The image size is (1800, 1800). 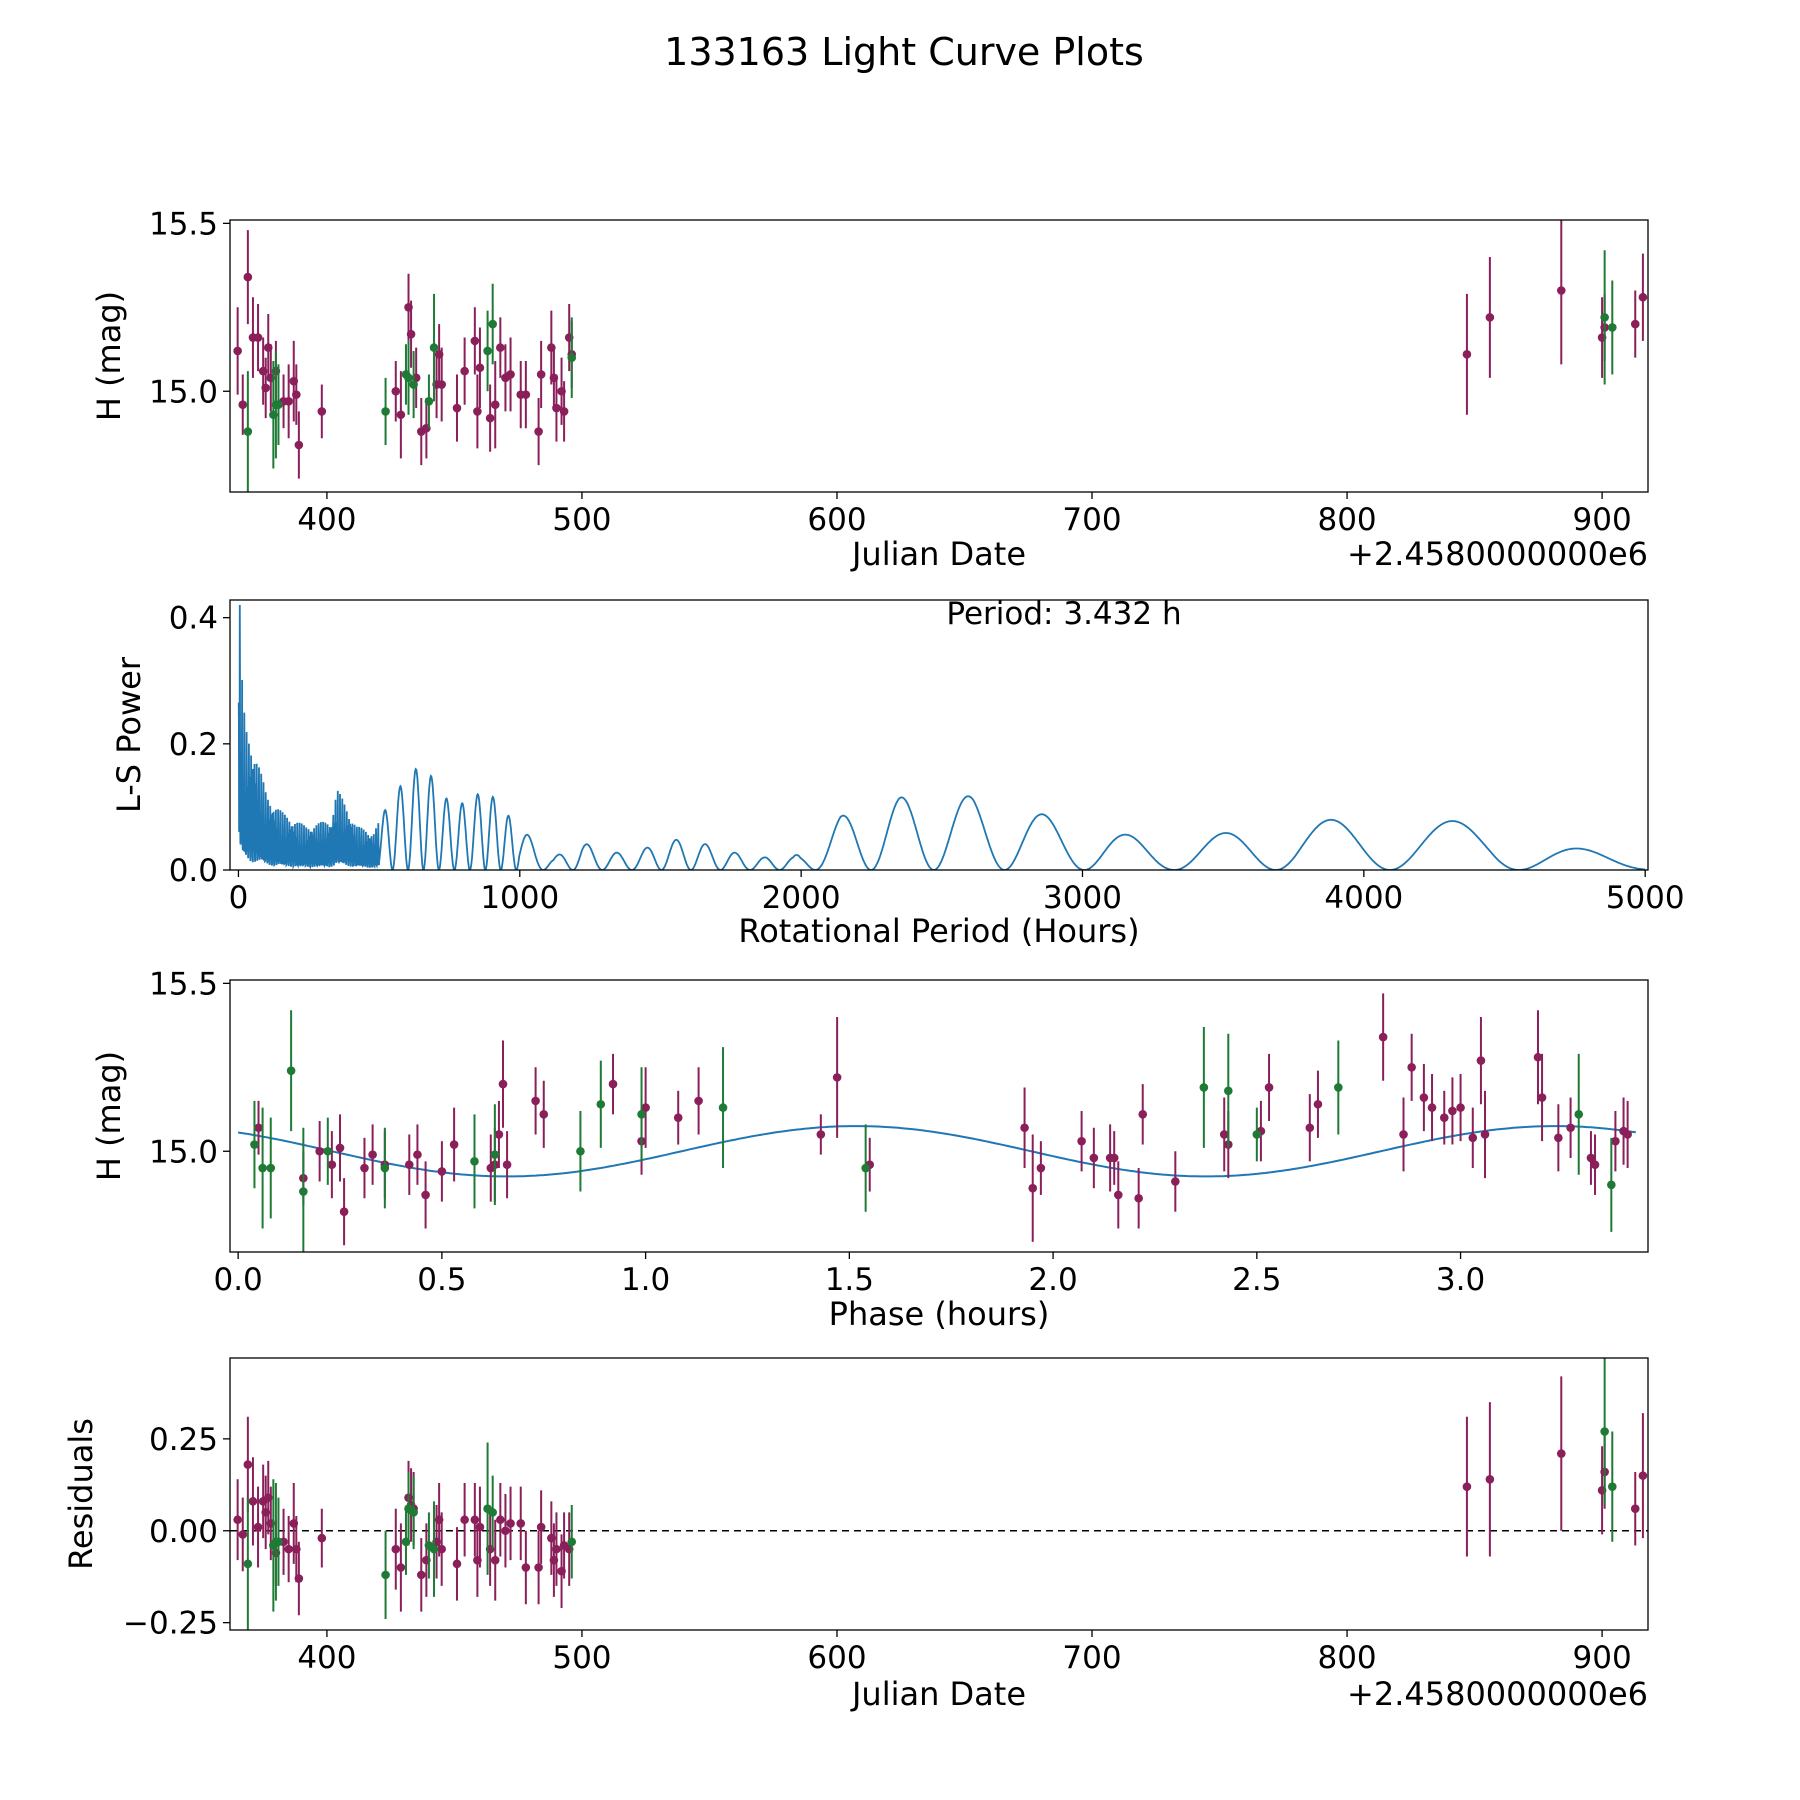 What do you see at coordinates (1645, 898) in the screenshot?
I see `x-tick-label: 5000` at bounding box center [1645, 898].